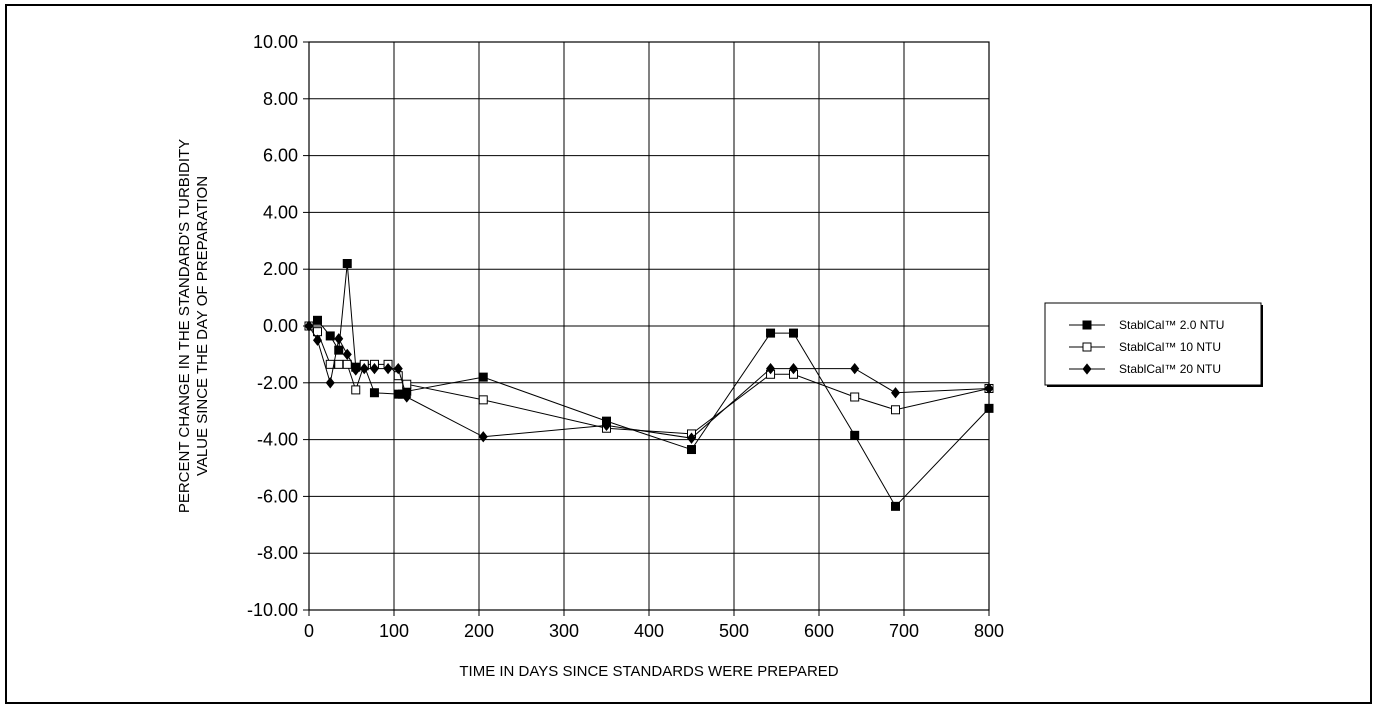 The image size is (1381, 706). What do you see at coordinates (734, 631) in the screenshot?
I see `x-tick-label: 500` at bounding box center [734, 631].